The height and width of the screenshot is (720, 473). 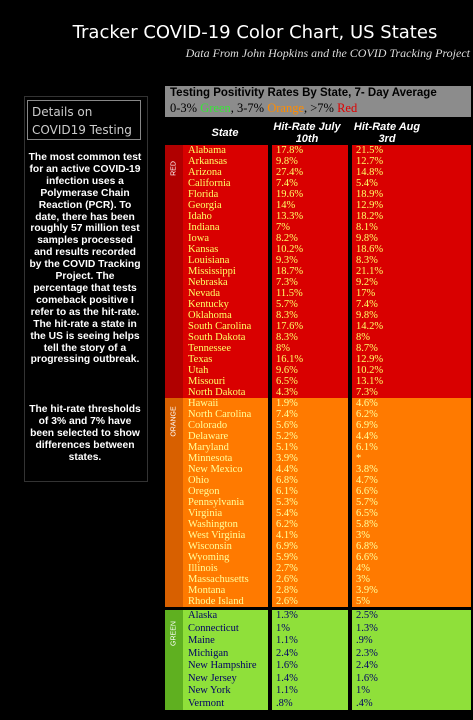 What do you see at coordinates (364, 703) in the screenshot?
I see `table-cell: .4%` at bounding box center [364, 703].